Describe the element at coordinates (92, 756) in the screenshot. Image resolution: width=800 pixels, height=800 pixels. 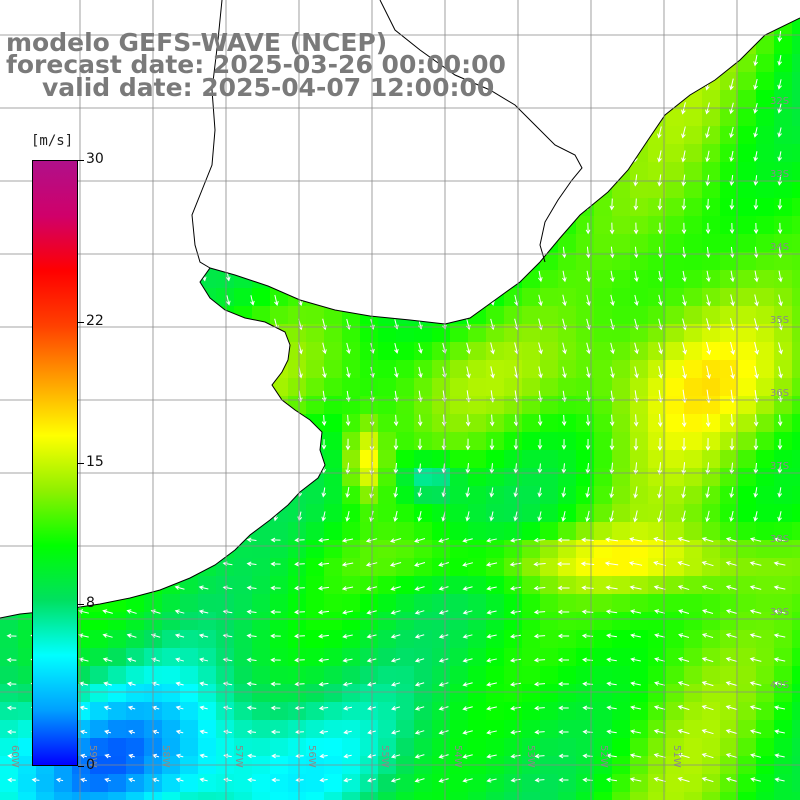
I see `longitude-label: 59W` at that location.